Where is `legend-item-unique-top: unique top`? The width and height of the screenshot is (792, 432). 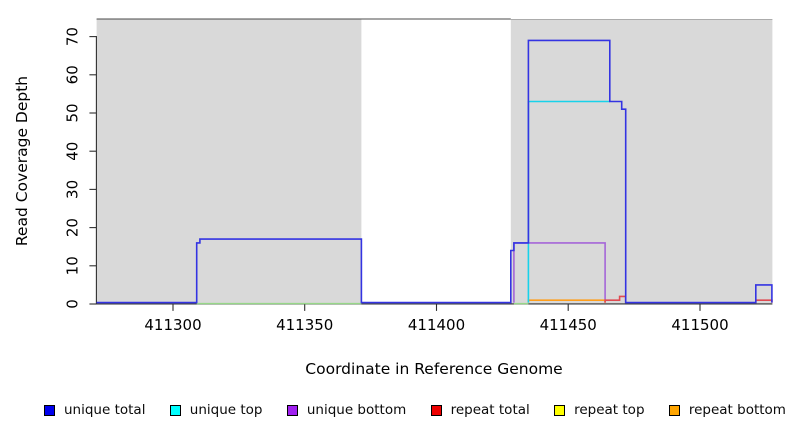 legend-item-unique-top: unique top is located at coordinates (216, 410).